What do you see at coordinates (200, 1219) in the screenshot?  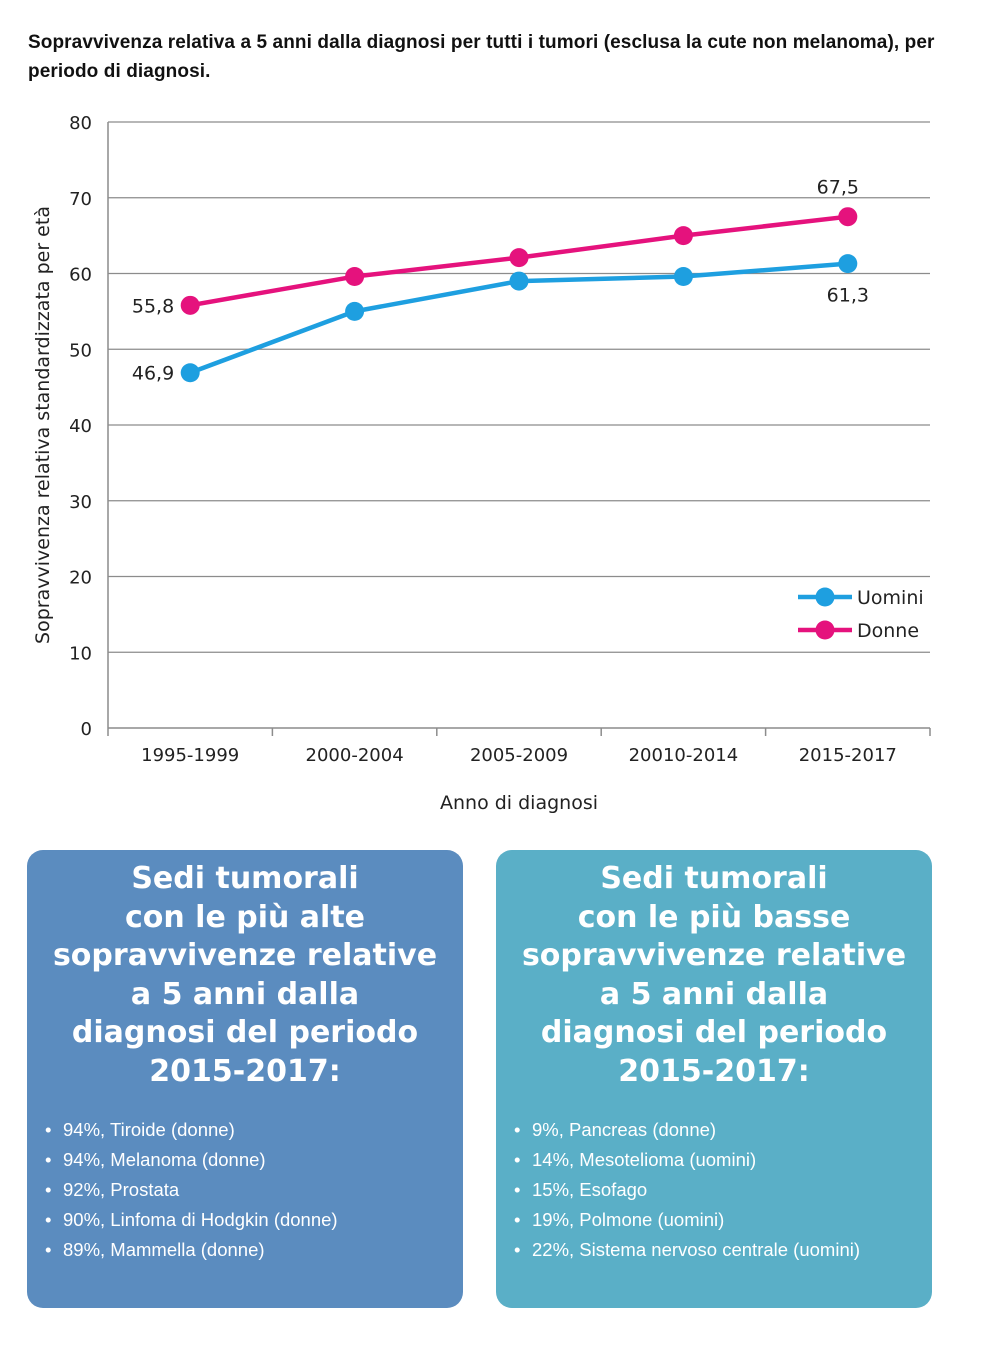 I see `list-item-text: 90%, Linfoma di Hodgkin (donne)` at bounding box center [200, 1219].